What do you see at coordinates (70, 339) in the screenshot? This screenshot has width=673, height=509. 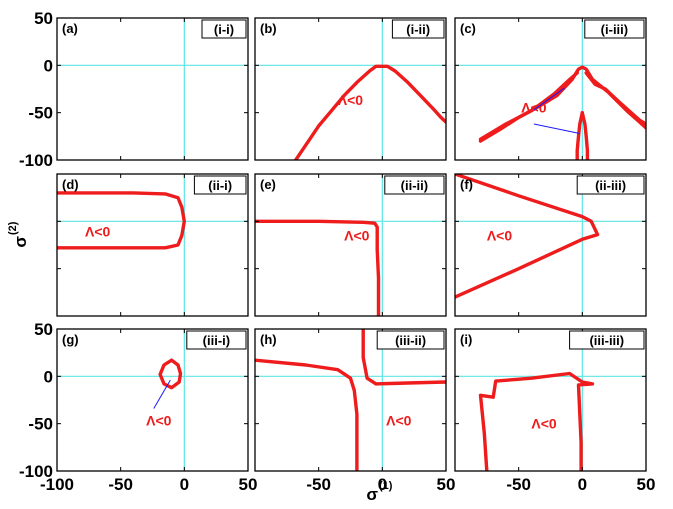 I see `panel-label: (g)` at bounding box center [70, 339].